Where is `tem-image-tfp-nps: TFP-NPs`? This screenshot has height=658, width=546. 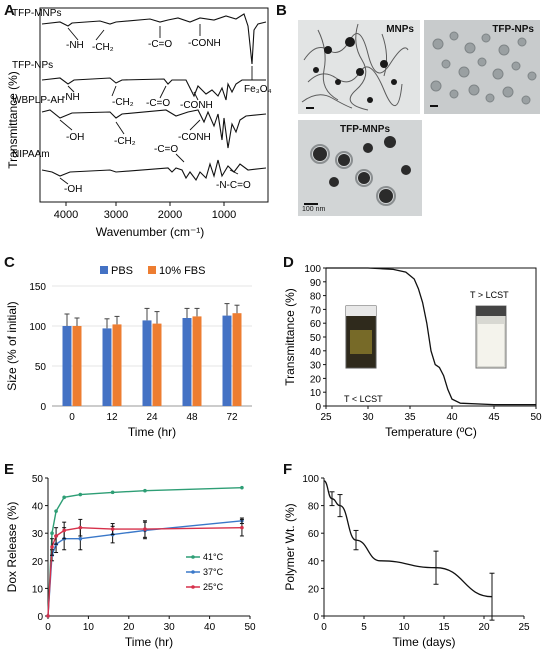 tem-image-tfp-nps: TFP-NPs is located at coordinates (482, 67).